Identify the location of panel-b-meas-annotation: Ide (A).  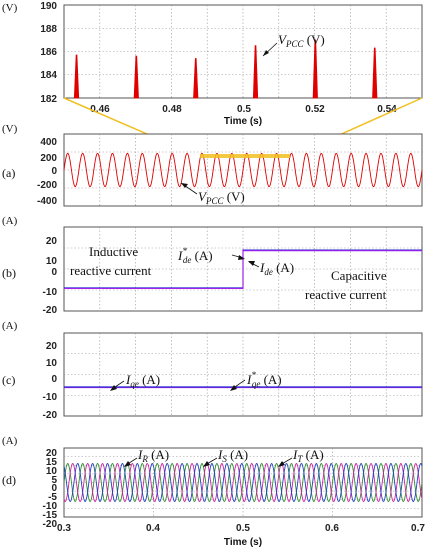
(271, 268).